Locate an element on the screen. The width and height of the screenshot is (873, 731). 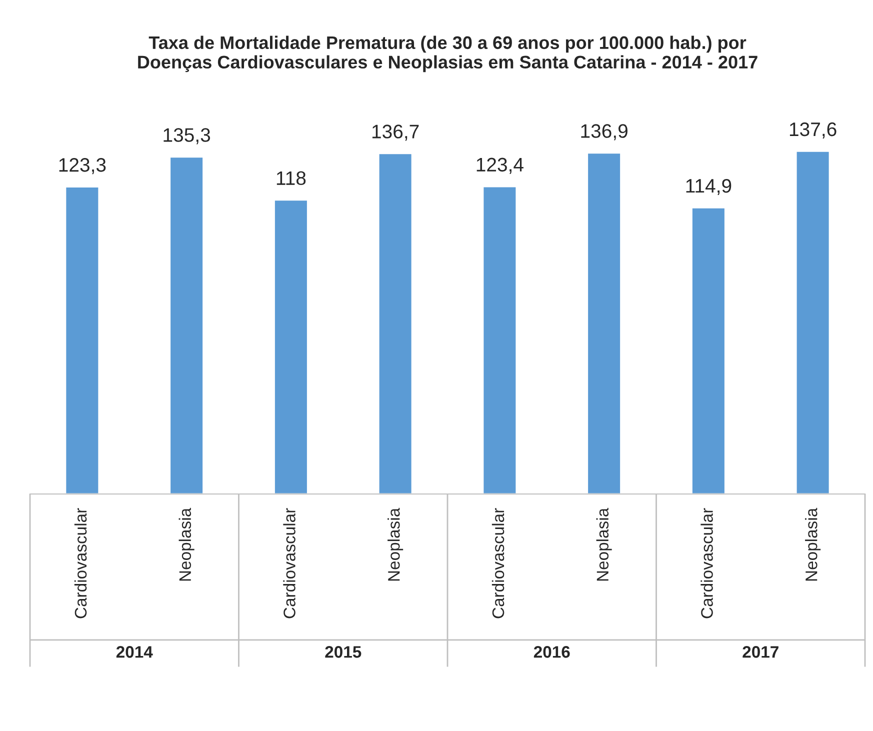
data-label: 123,3 is located at coordinates (82, 166).